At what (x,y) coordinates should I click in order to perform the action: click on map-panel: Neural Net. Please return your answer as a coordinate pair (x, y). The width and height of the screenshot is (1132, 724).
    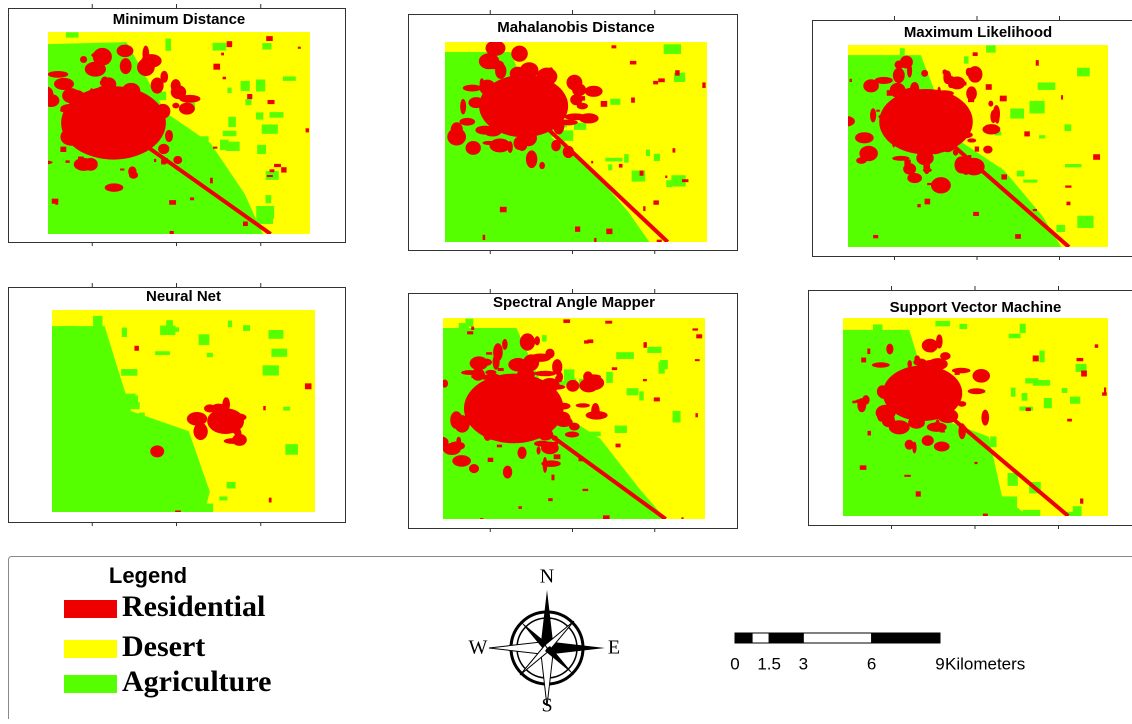
    Looking at the image, I should click on (177, 404).